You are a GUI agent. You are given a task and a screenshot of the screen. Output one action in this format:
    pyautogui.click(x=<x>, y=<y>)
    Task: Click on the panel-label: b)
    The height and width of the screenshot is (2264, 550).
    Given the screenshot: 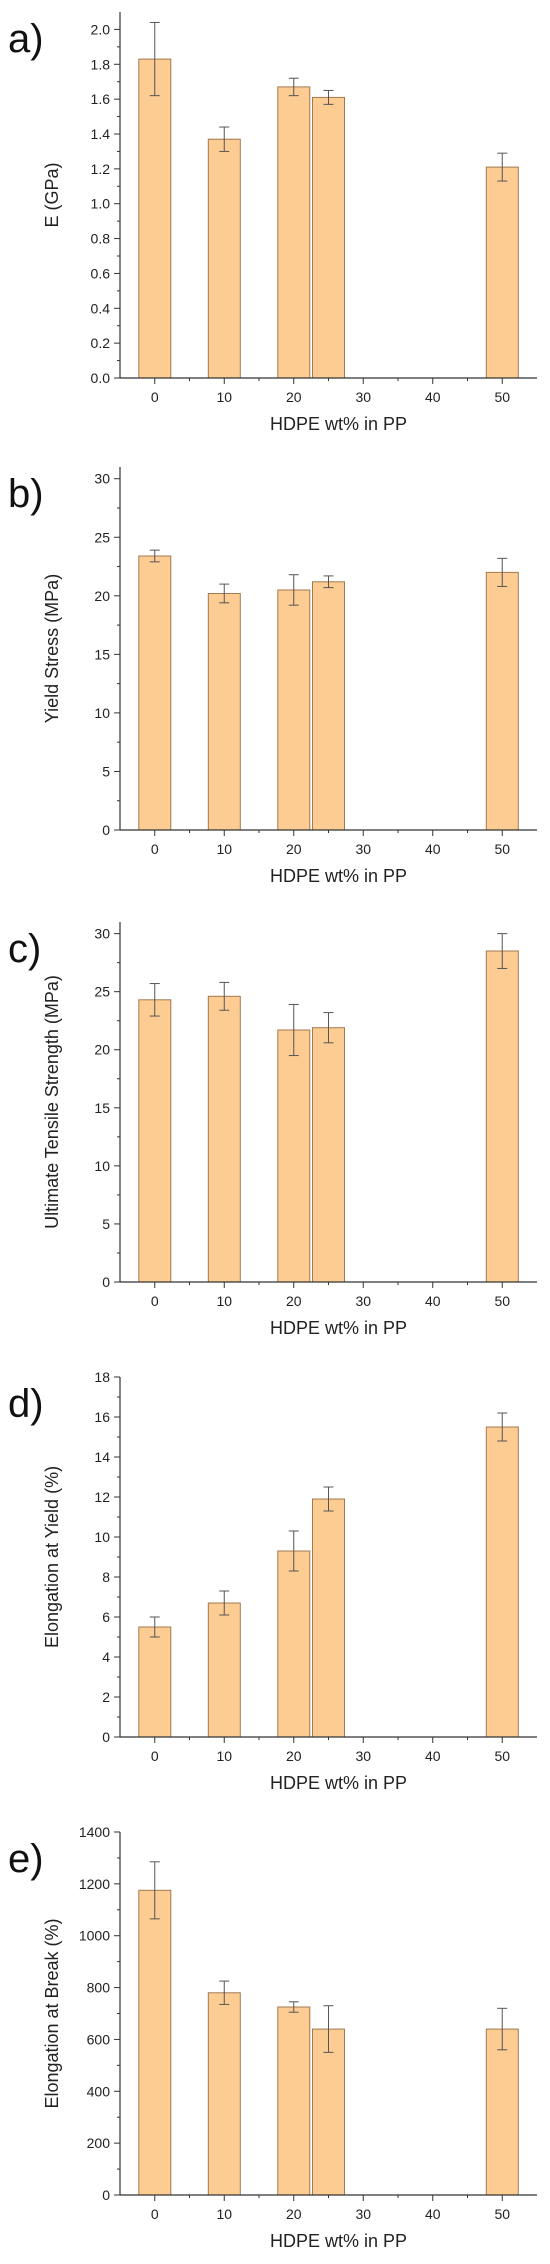 What is the action you would take?
    pyautogui.click(x=26, y=494)
    